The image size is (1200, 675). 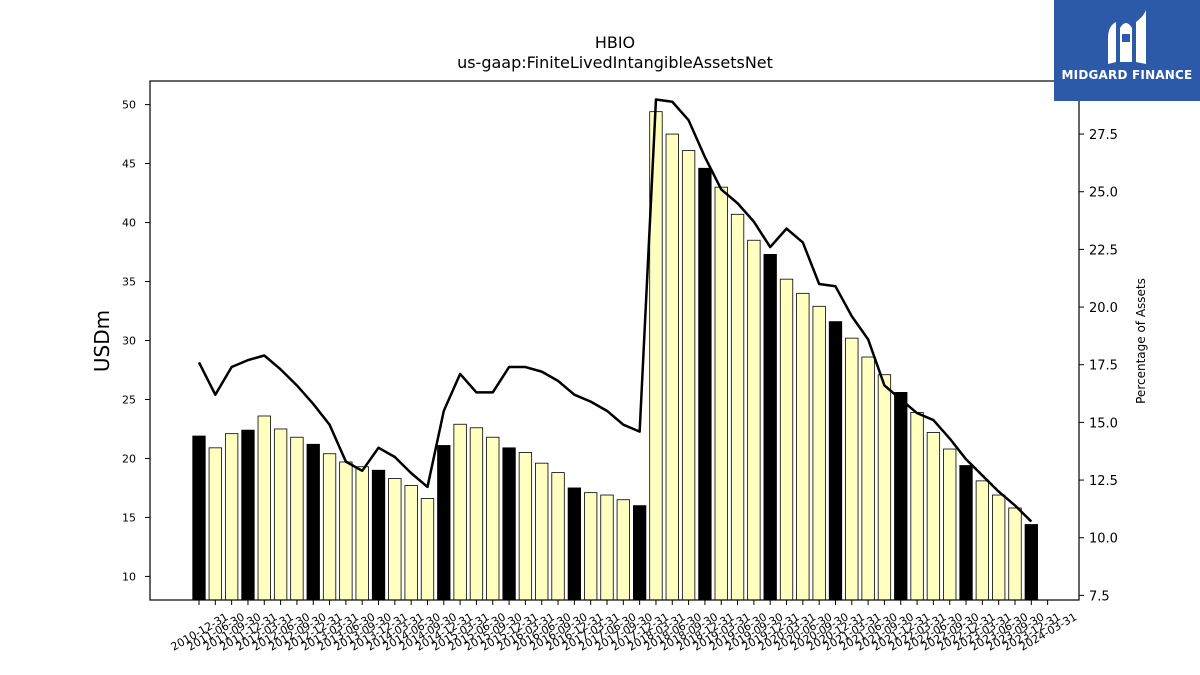 I want to click on midgard-logo: MIDGARD FINANCE, so click(x=1127, y=50).